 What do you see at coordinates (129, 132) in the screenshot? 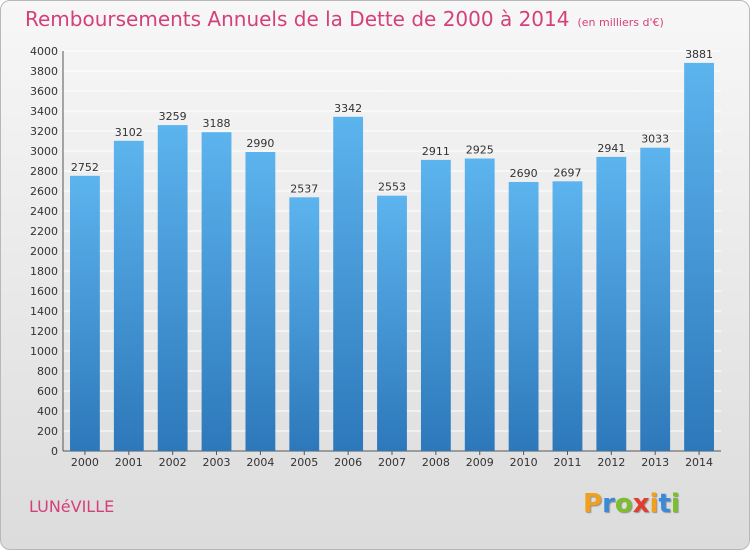
I see `data-label: 3102` at bounding box center [129, 132].